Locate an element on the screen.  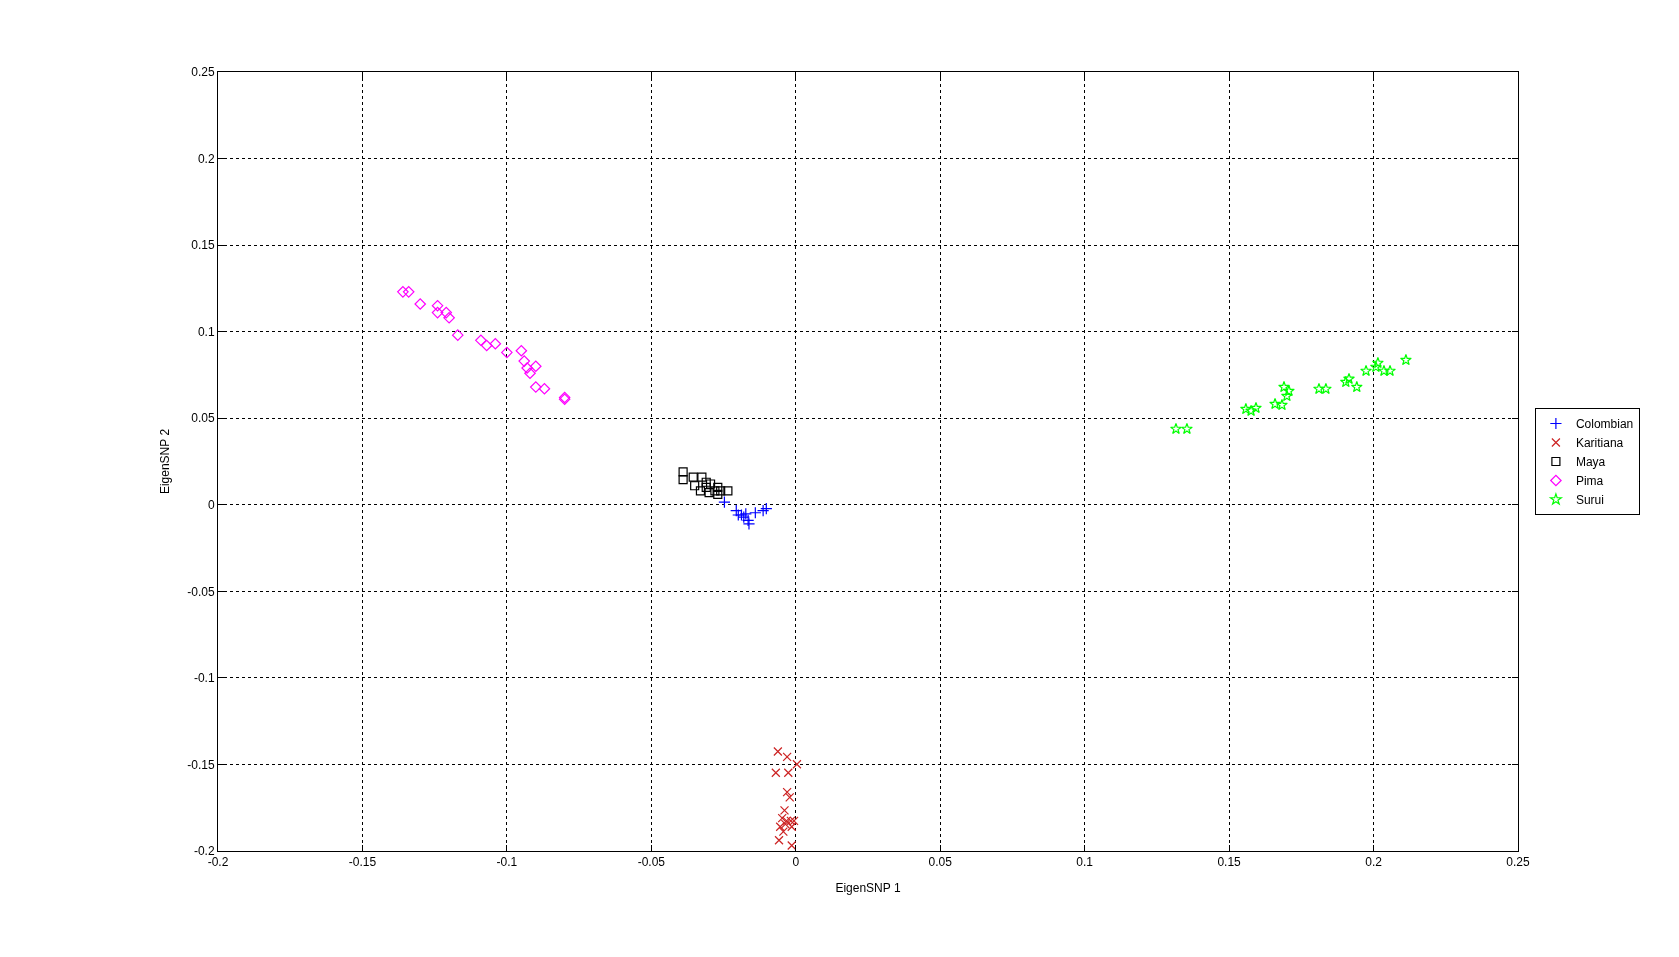
legend-label: Pima is located at coordinates (1589, 481).